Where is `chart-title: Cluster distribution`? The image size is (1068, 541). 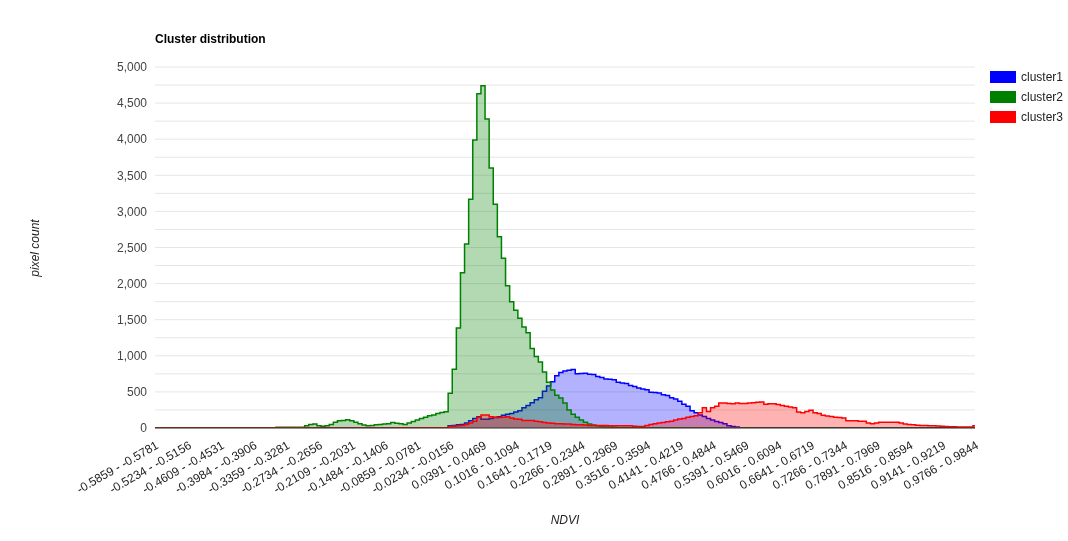 chart-title: Cluster distribution is located at coordinates (210, 39).